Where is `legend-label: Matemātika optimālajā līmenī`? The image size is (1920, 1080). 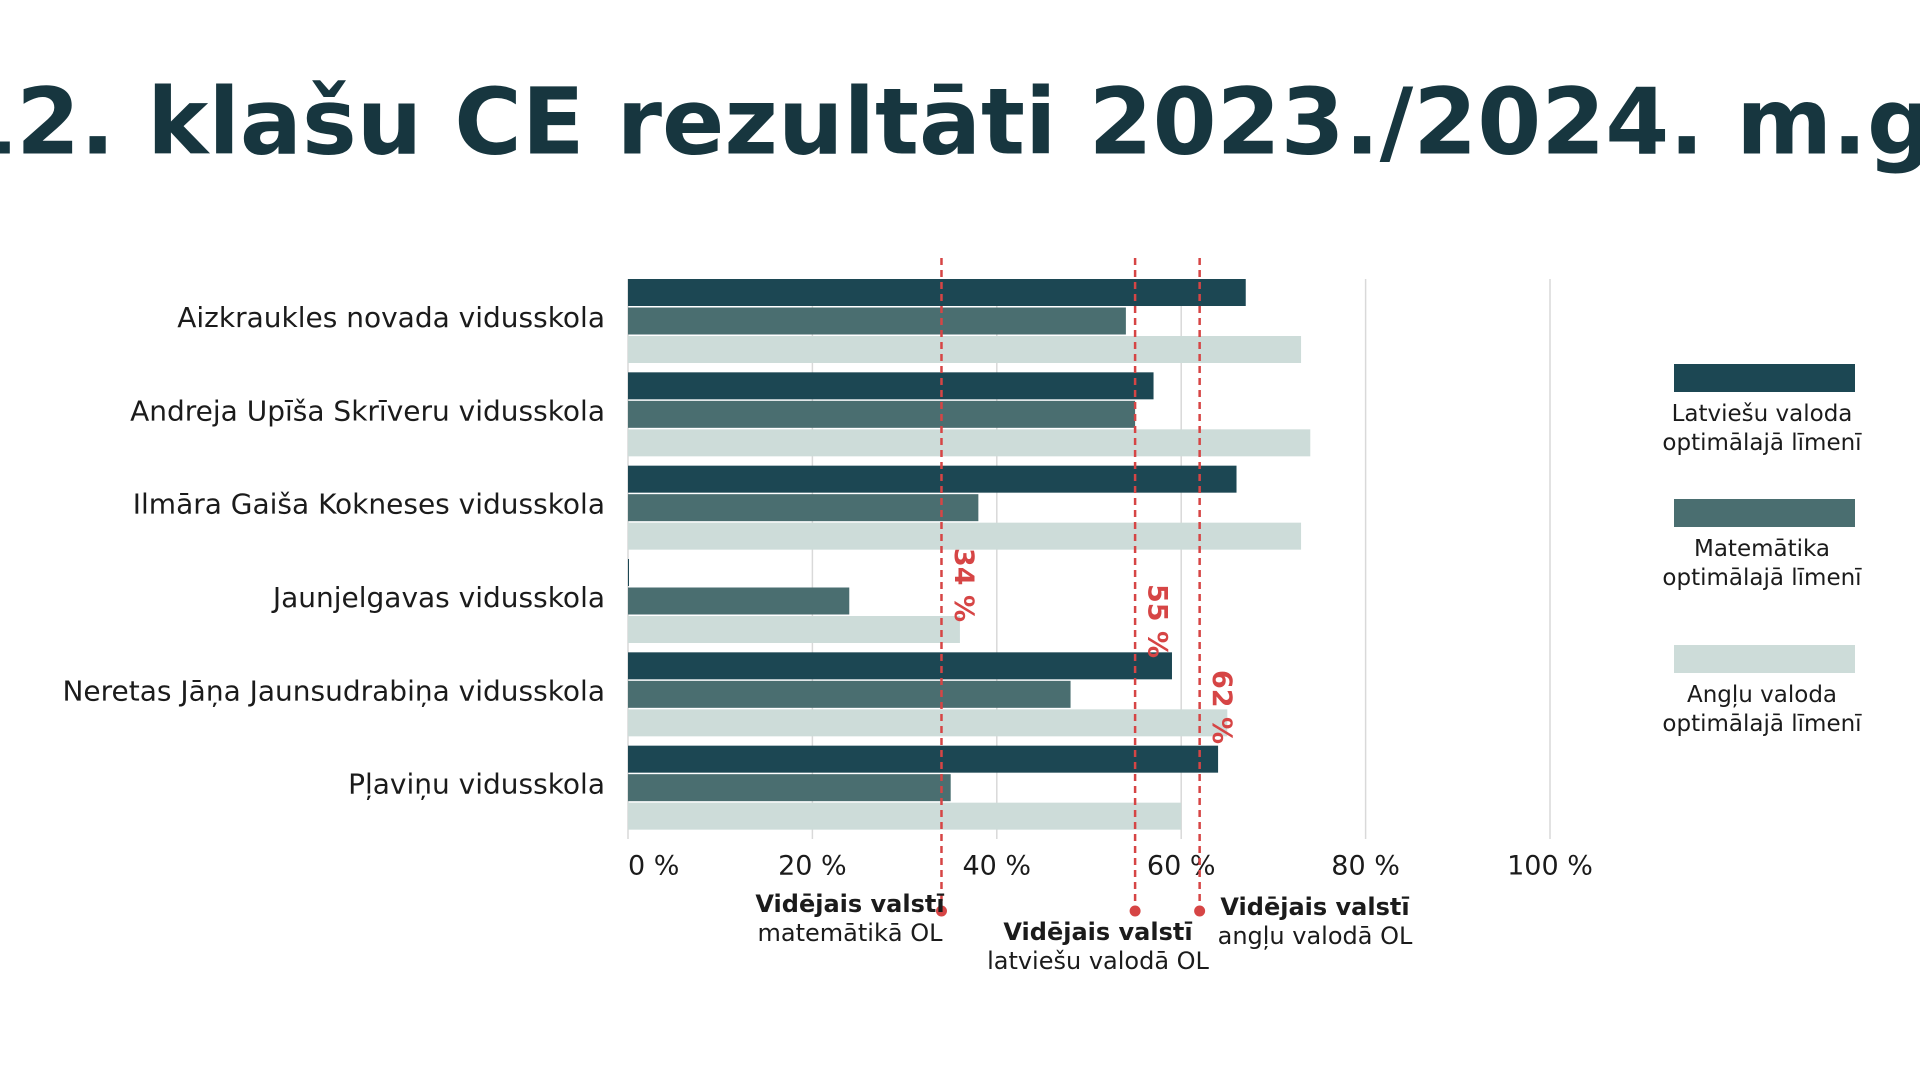
legend-label: Matemātika optimālajā līmenī is located at coordinates (1762, 563).